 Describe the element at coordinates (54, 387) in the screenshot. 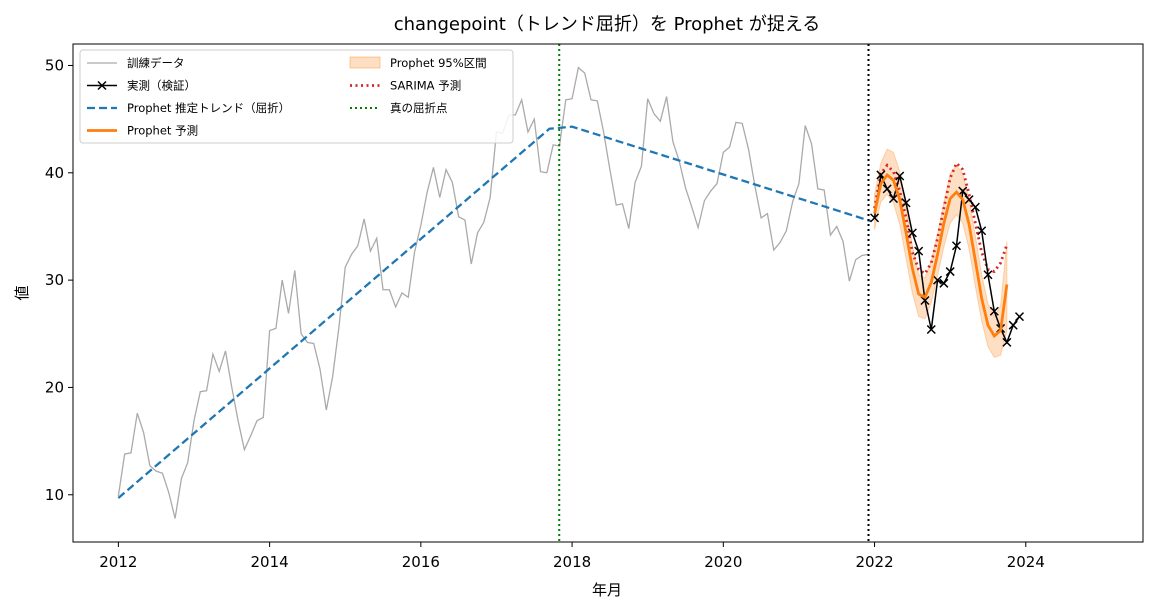

I see `y-tick-label: 20` at that location.